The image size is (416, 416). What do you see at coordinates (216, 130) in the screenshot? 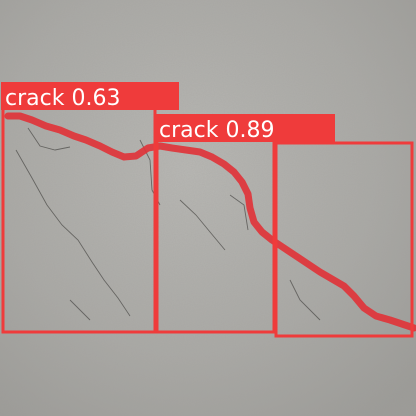
I see `detection-label-2: crack 0.89` at bounding box center [216, 130].